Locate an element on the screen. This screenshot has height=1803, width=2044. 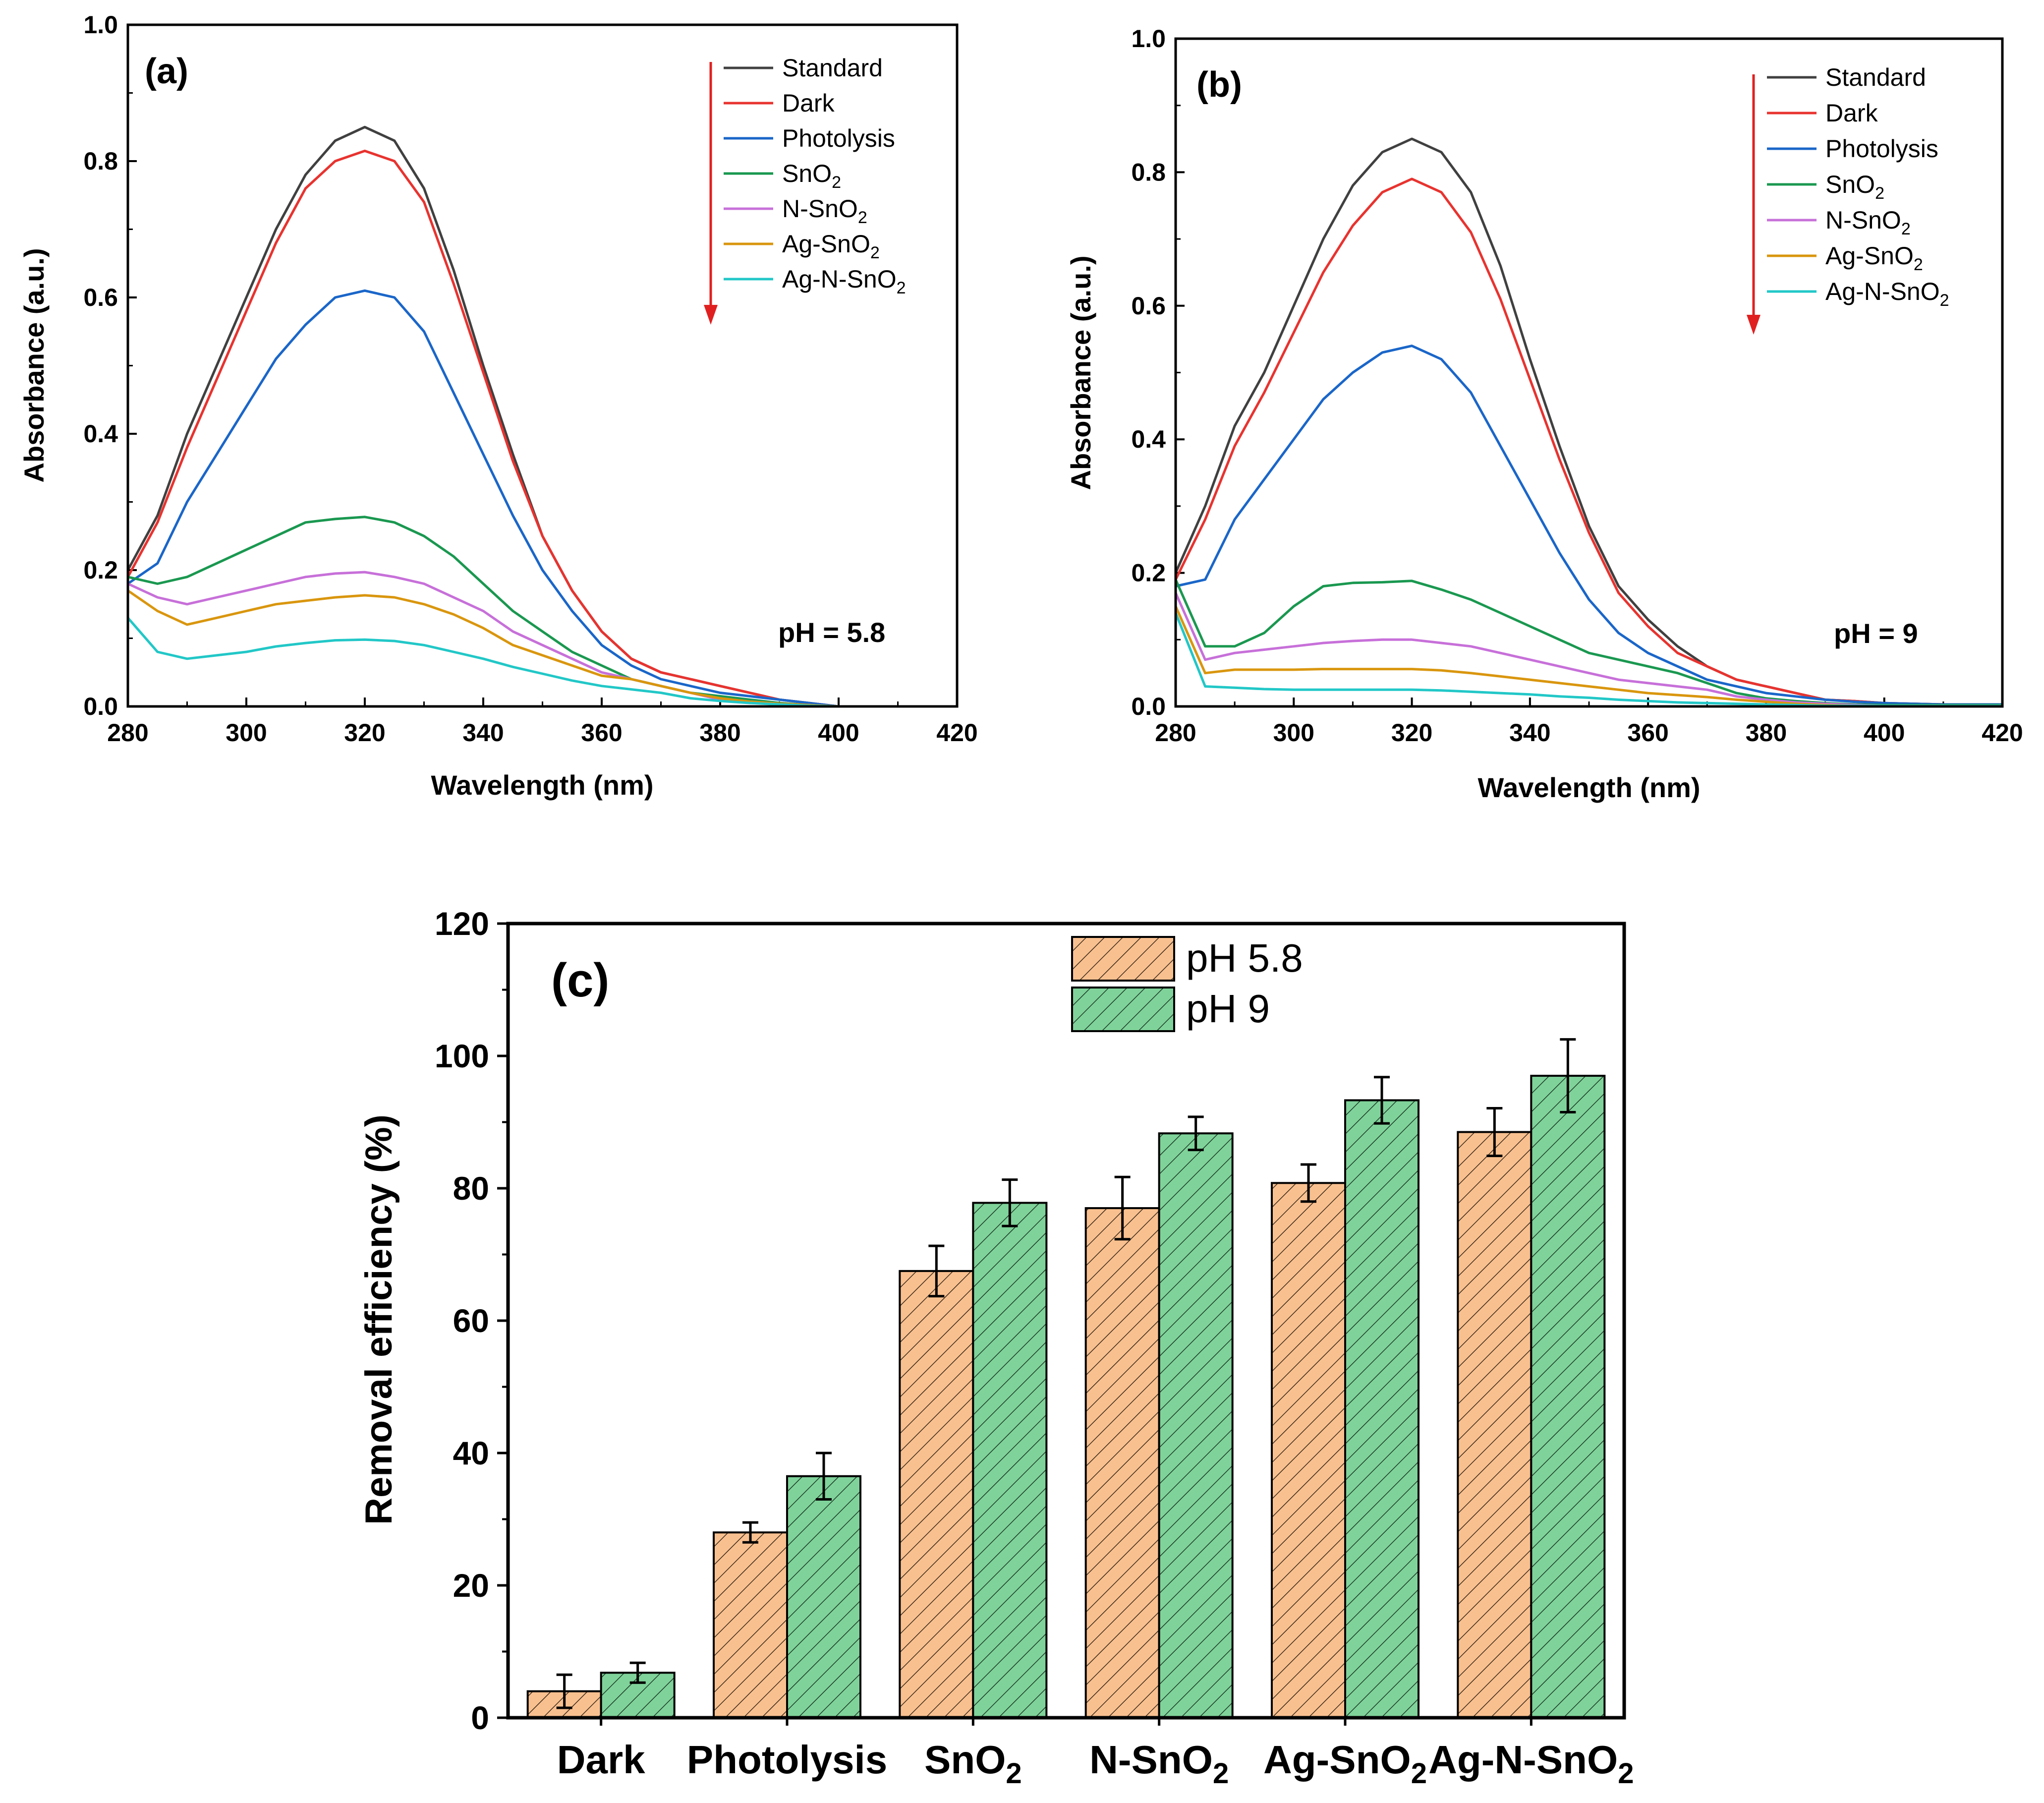
panel-a-x-tick-label: 280 is located at coordinates (128, 733).